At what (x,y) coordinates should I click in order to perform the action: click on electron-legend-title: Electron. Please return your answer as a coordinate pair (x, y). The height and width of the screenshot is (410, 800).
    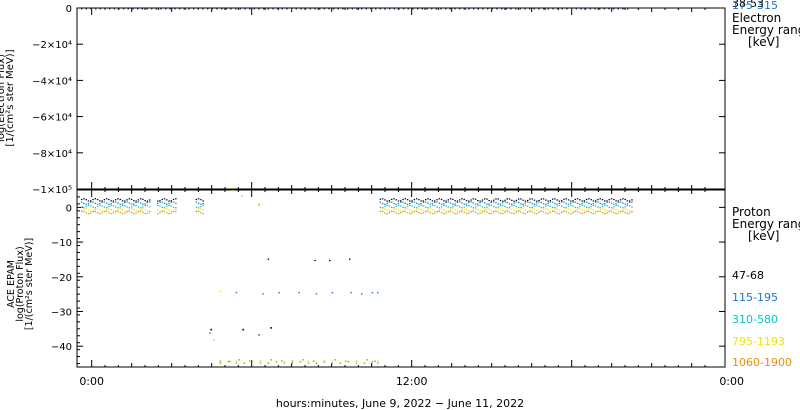
    Looking at the image, I should click on (756, 18).